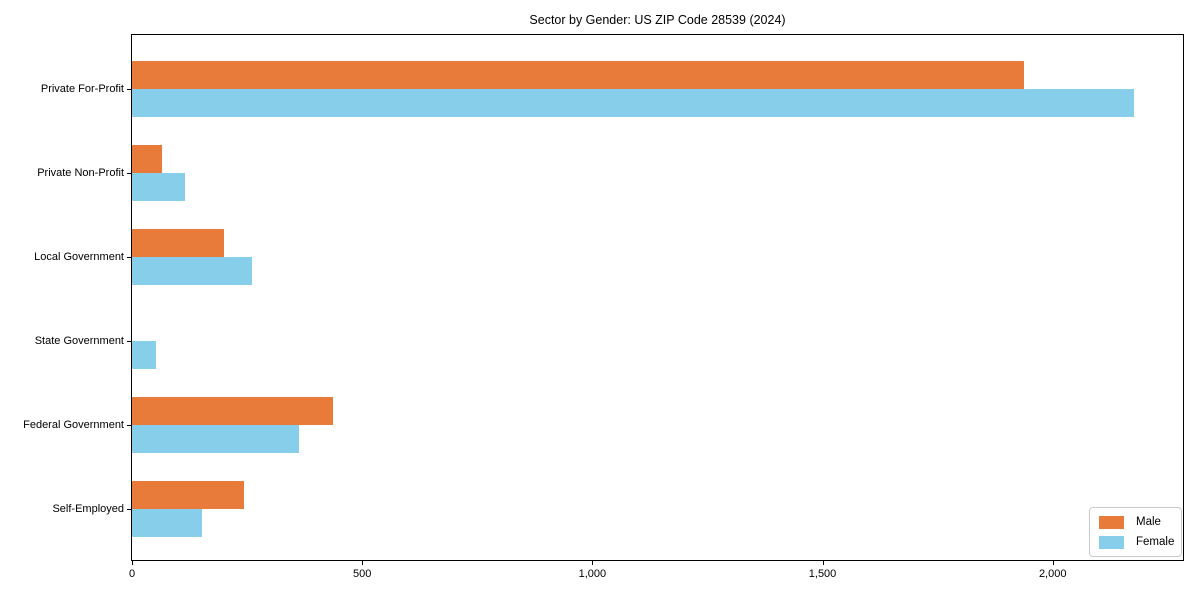 The image size is (1200, 600). What do you see at coordinates (822, 574) in the screenshot?
I see `x-axis-tick-label: 1,500` at bounding box center [822, 574].